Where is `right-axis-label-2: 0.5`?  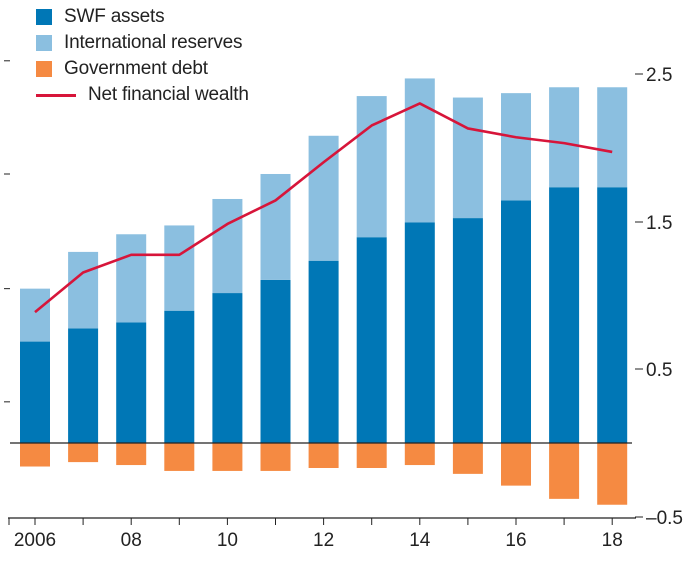
right-axis-label-2: 0.5 is located at coordinates (659, 370).